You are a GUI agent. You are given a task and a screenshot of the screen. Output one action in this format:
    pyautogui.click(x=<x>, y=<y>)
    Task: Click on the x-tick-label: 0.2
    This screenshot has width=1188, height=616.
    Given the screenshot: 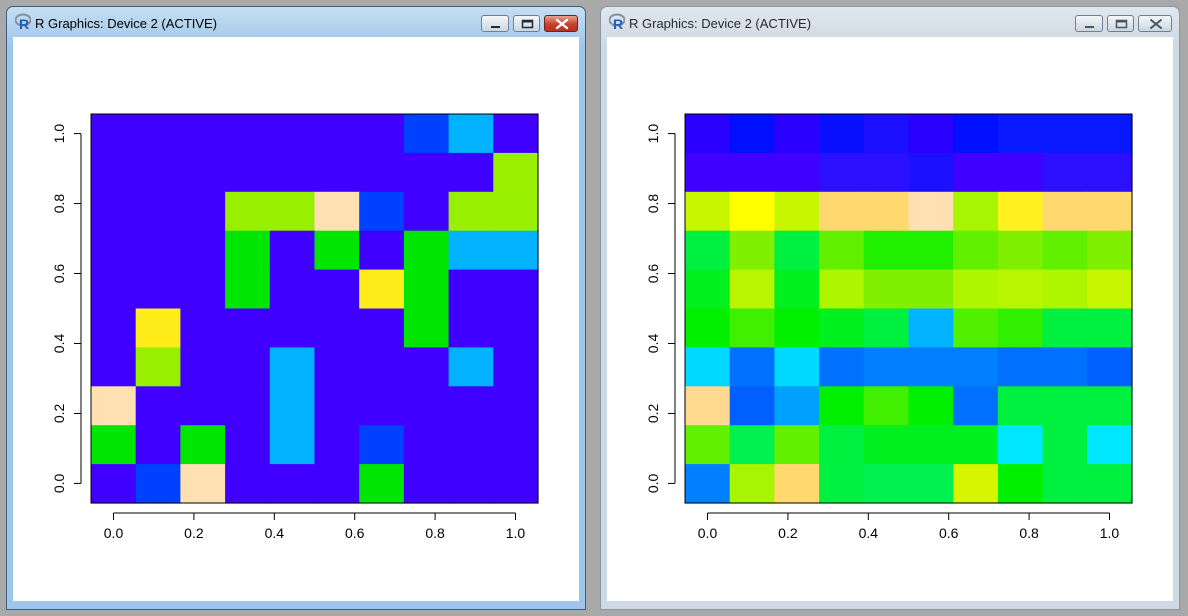 What is the action you would take?
    pyautogui.click(x=788, y=533)
    